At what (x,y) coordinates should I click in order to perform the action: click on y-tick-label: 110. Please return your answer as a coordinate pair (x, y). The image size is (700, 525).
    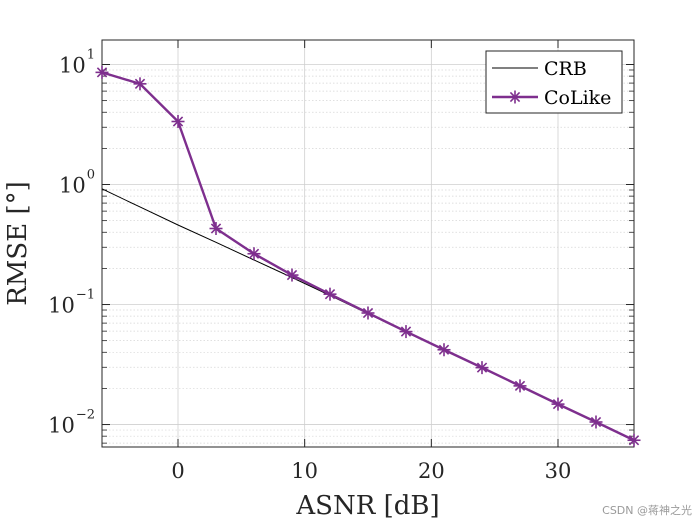
    Looking at the image, I should click on (77, 62).